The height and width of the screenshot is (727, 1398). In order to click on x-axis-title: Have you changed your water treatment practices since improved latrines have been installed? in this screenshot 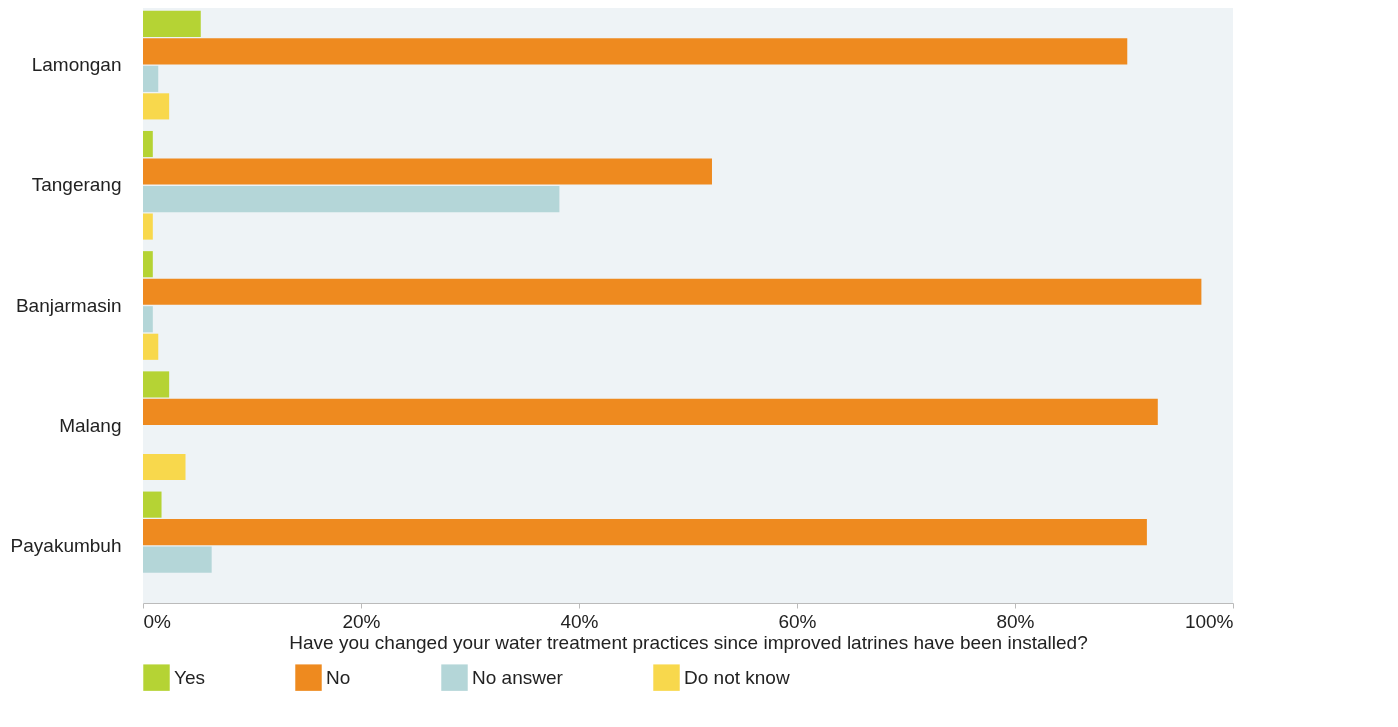, I will do `click(688, 642)`.